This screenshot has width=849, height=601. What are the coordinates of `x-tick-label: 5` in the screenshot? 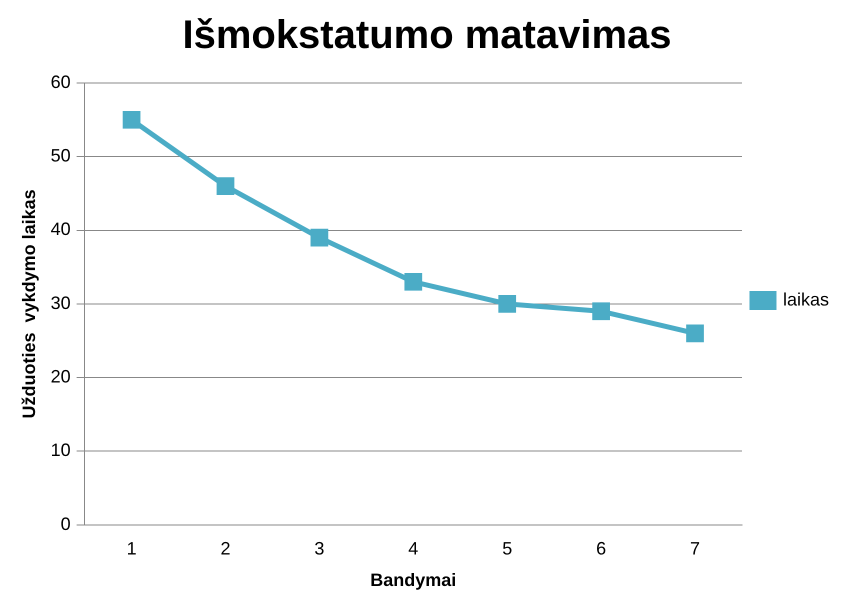 It's located at (507, 548).